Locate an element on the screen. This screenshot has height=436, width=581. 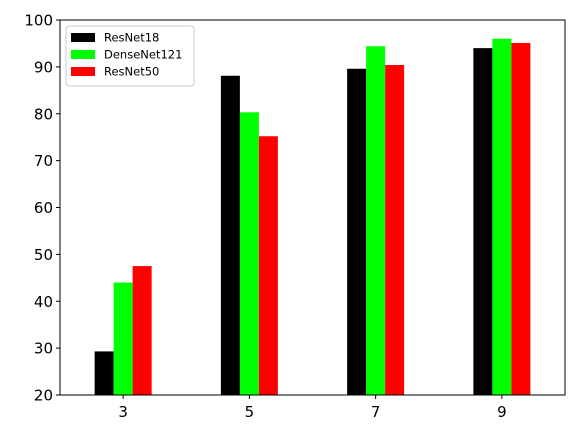
x-tick-label-5: 5 is located at coordinates (250, 412).